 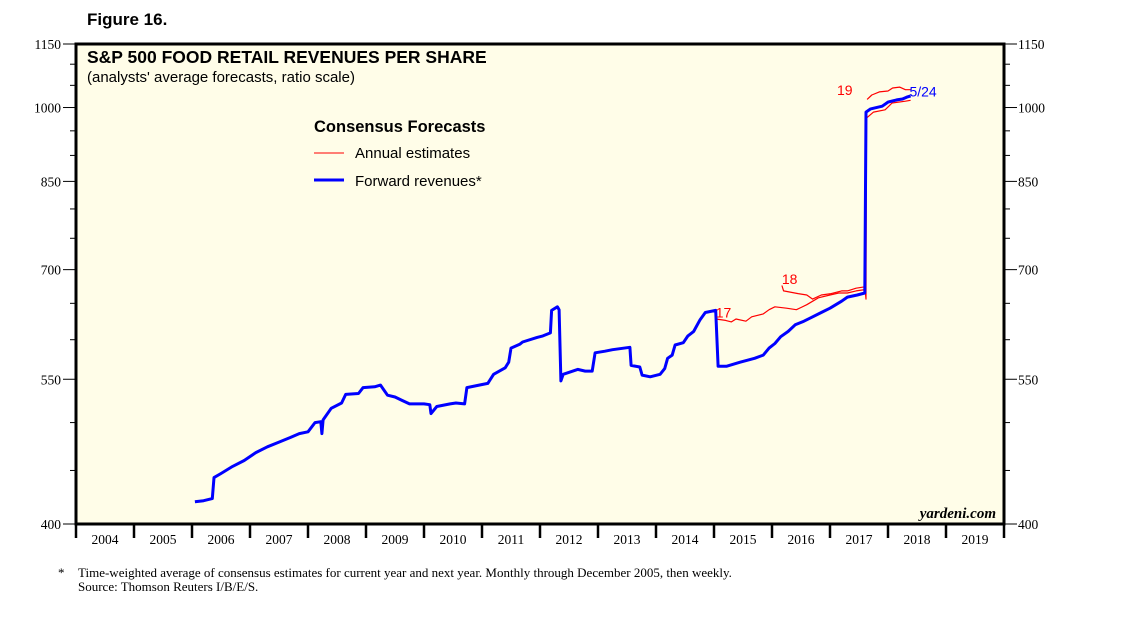 What do you see at coordinates (790, 279) in the screenshot?
I see `annotation-label: 18` at bounding box center [790, 279].